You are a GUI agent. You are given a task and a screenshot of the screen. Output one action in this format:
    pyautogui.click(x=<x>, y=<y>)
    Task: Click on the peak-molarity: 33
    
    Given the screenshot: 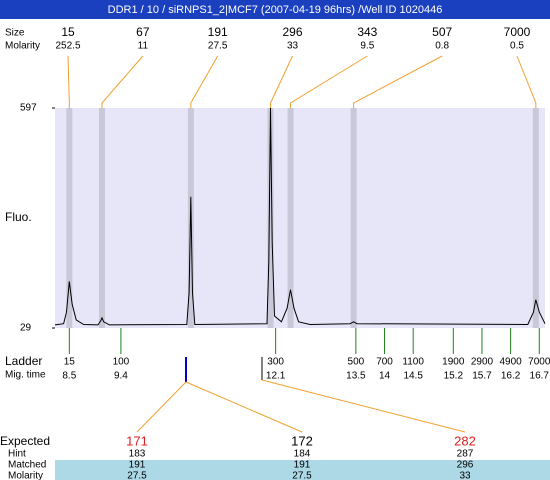 What is the action you would take?
    pyautogui.click(x=293, y=46)
    